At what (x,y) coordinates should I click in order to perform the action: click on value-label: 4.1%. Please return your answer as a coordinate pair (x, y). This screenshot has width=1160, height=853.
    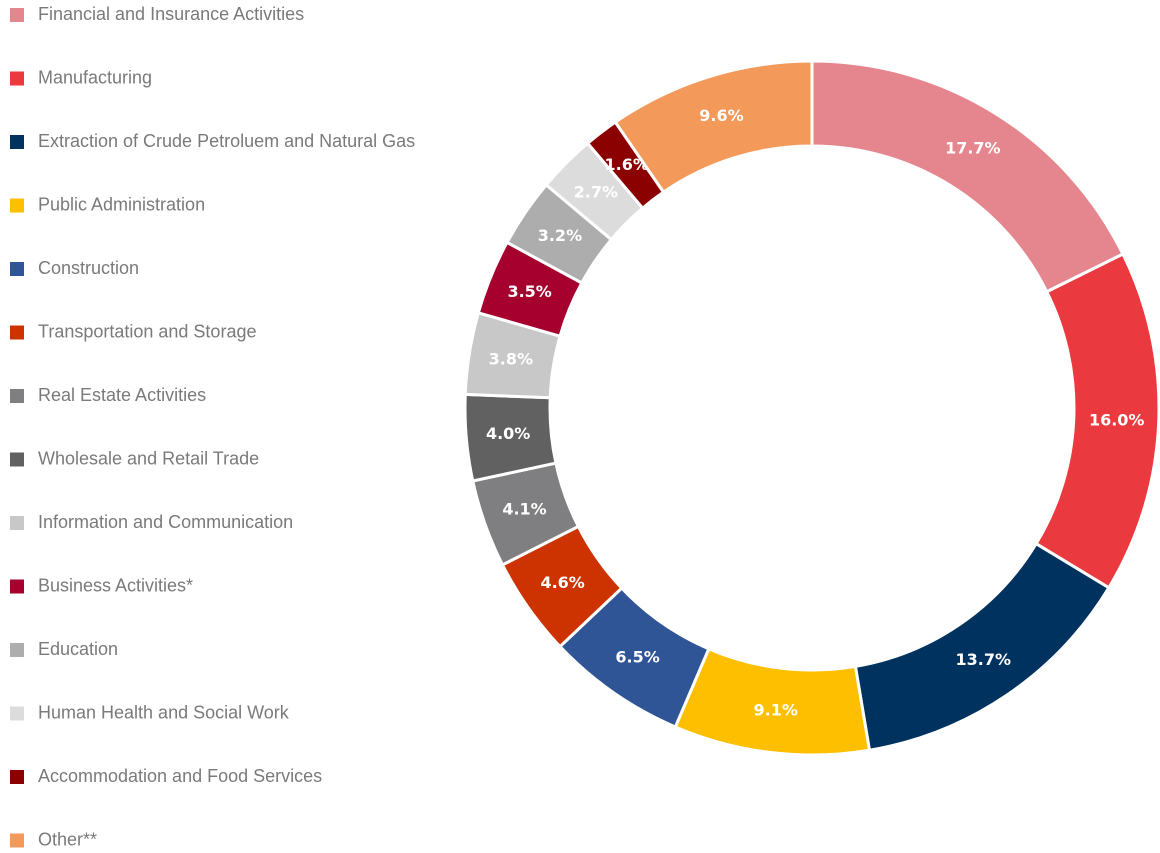
    Looking at the image, I should click on (524, 508).